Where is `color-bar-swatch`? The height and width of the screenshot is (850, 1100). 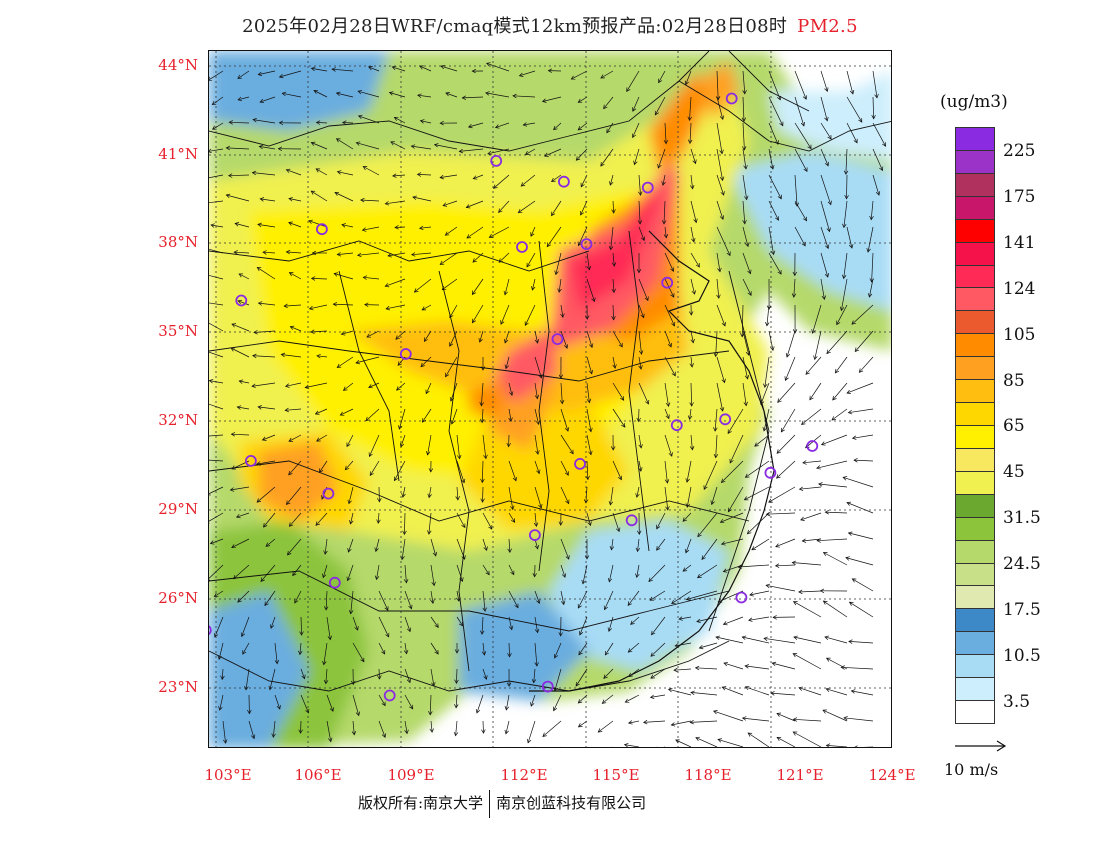 color-bar-swatch is located at coordinates (975, 482).